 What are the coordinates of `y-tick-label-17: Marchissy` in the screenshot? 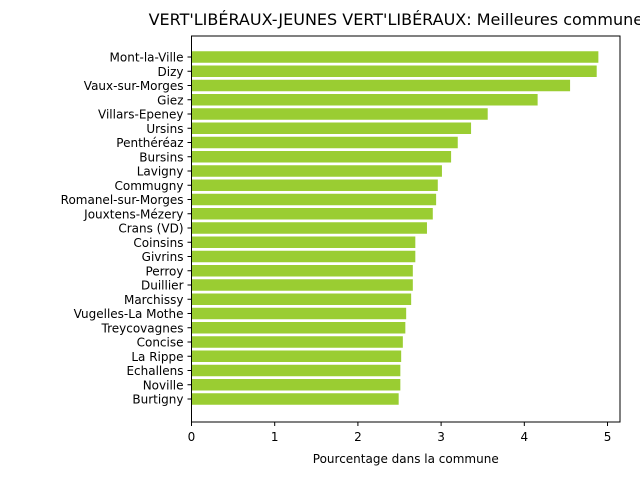 It's located at (154, 300).